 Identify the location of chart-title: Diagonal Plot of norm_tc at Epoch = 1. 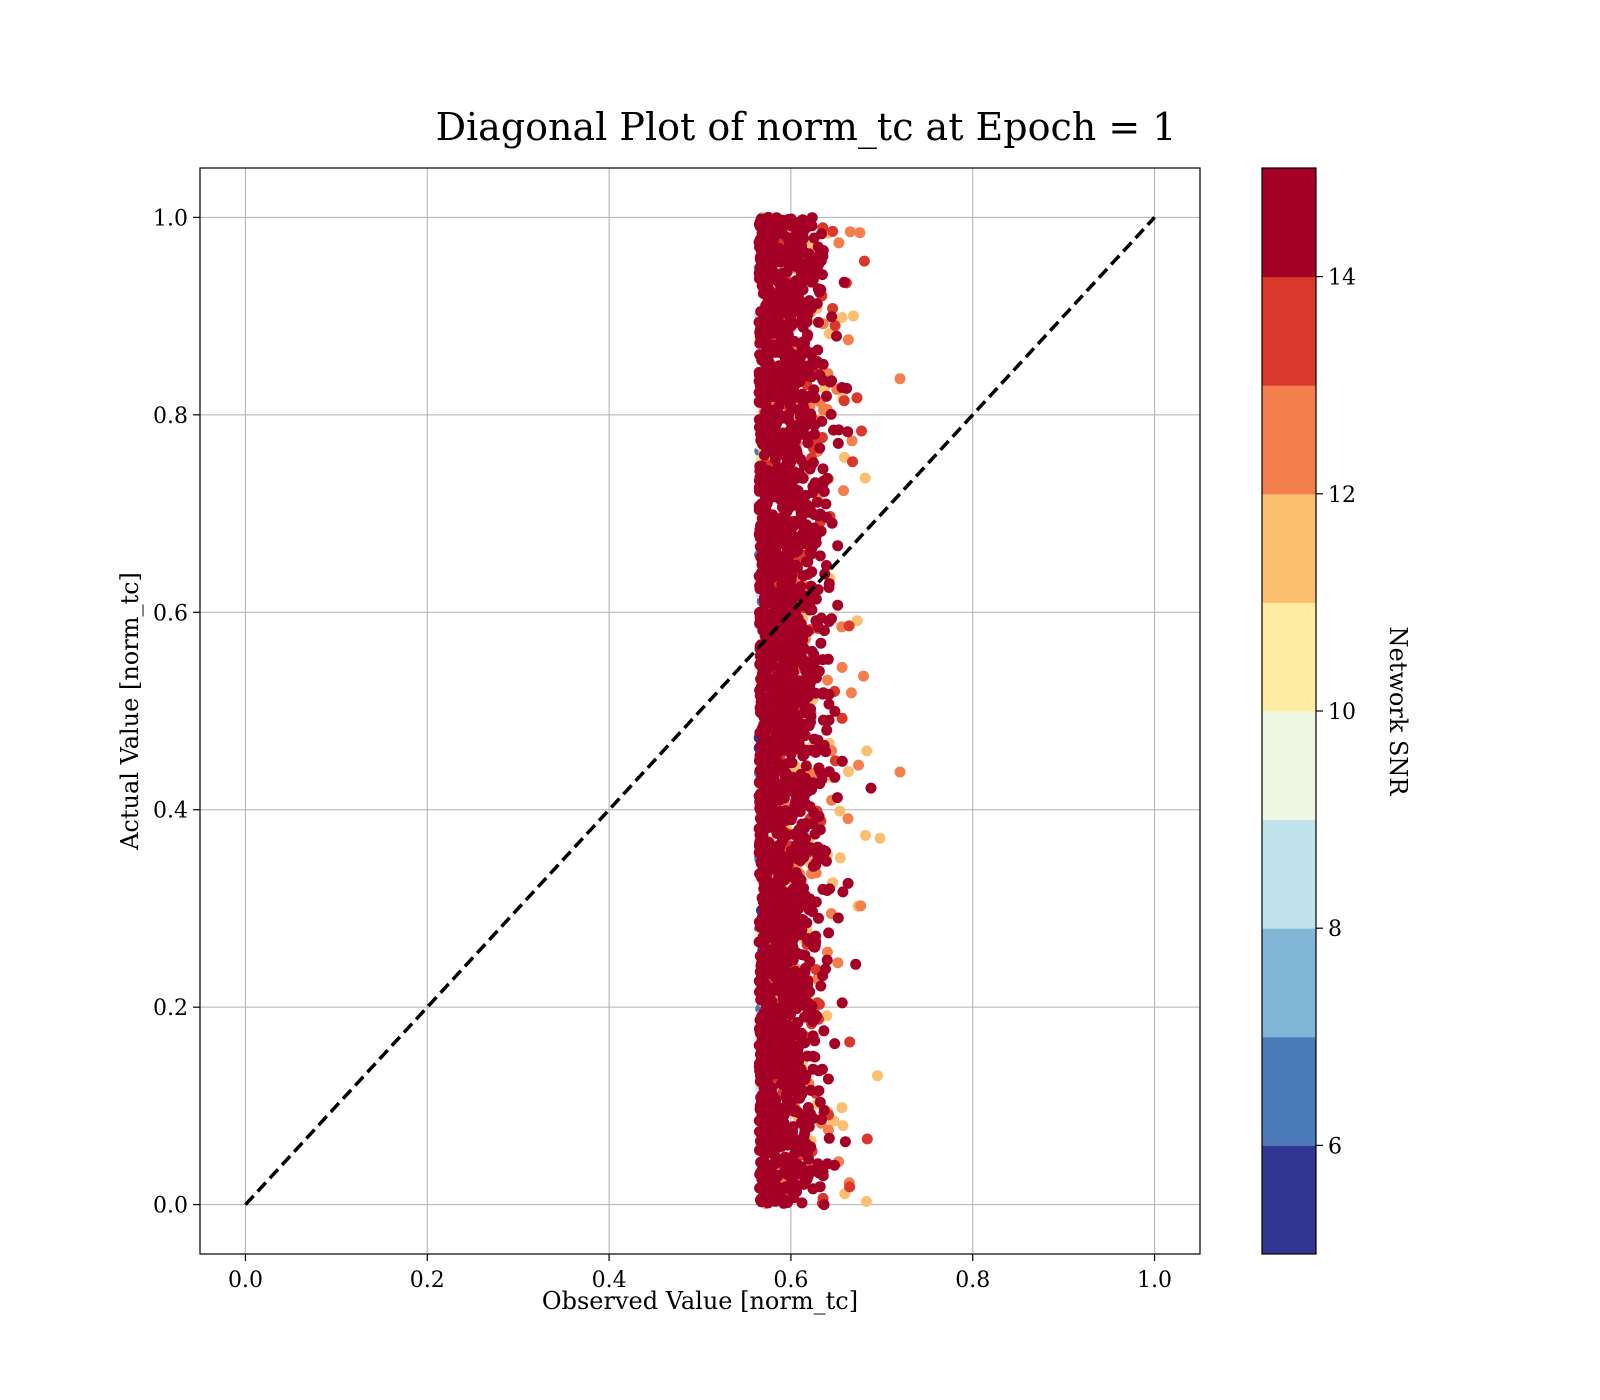
(806, 127).